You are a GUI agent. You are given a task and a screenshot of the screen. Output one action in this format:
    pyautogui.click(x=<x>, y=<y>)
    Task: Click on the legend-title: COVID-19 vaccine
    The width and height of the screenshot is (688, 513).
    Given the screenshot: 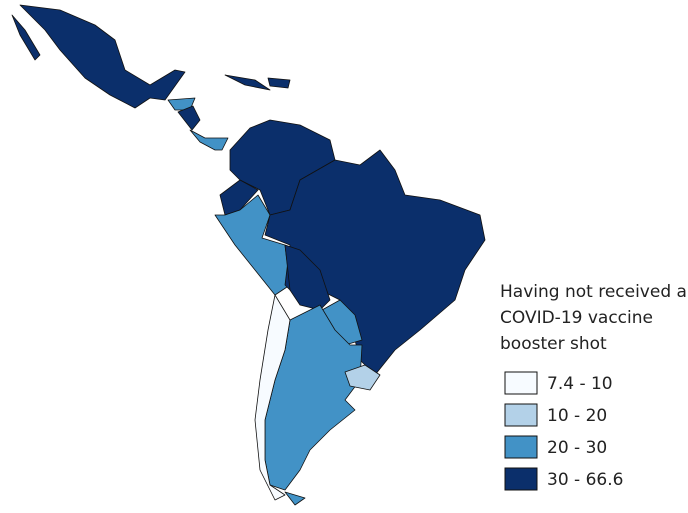 What is the action you would take?
    pyautogui.click(x=576, y=318)
    